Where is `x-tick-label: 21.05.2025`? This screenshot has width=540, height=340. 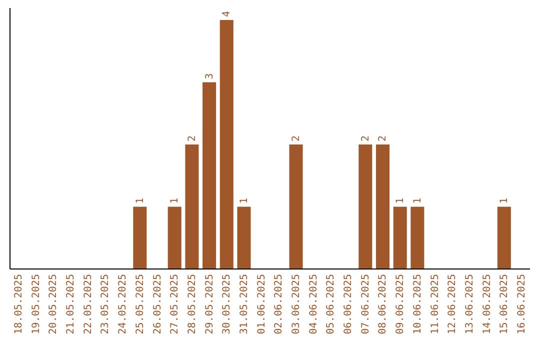
x-tick-label: 21.05.2025 is located at coordinates (71, 304).